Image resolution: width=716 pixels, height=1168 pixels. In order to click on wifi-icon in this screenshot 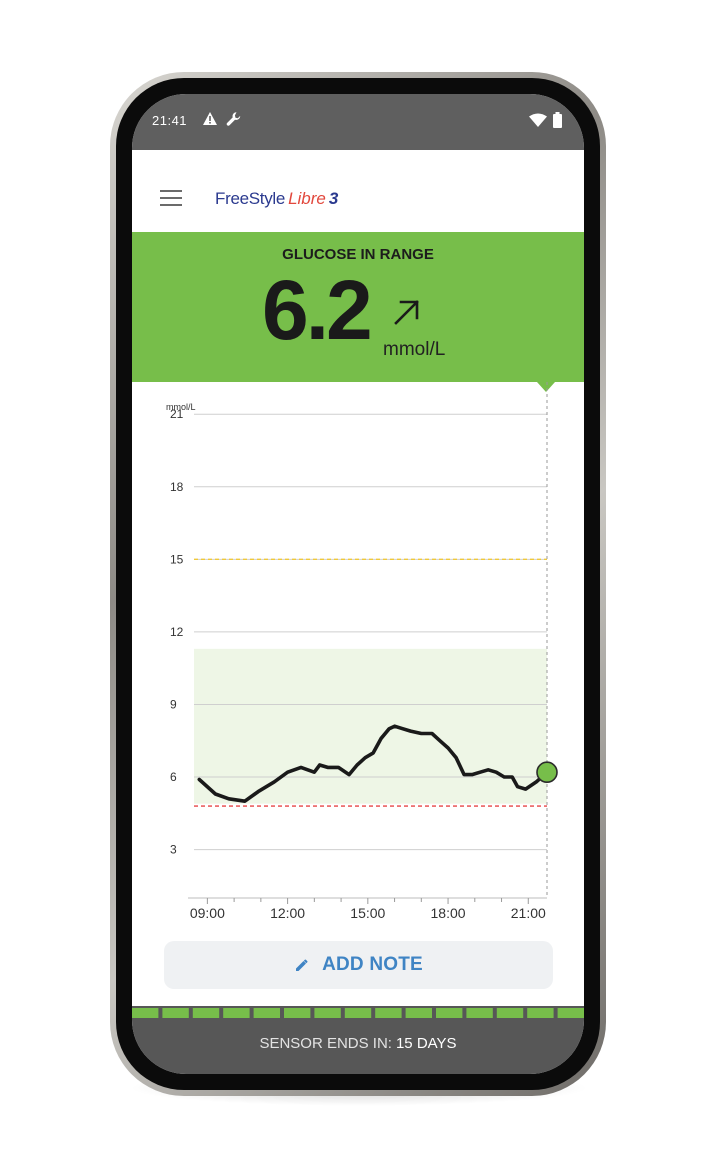, I will do `click(538, 122)`.